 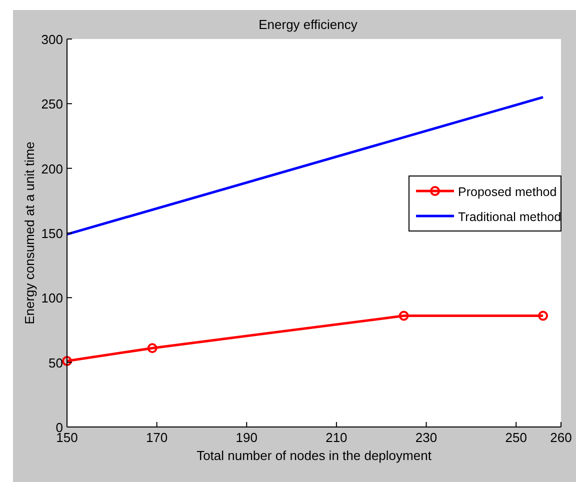 I want to click on x-tick-label: 170, so click(x=157, y=437).